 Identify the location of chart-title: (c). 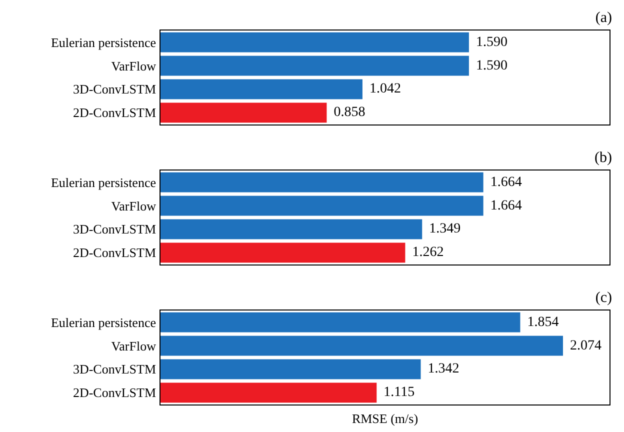
(603, 298).